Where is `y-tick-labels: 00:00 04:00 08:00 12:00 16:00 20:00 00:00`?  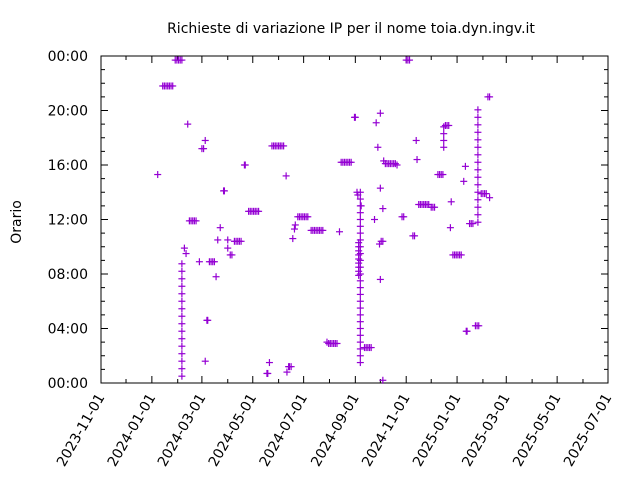
y-tick-labels: 00:00 04:00 08:00 12:00 16:00 20:00 00:00 is located at coordinates (68, 220).